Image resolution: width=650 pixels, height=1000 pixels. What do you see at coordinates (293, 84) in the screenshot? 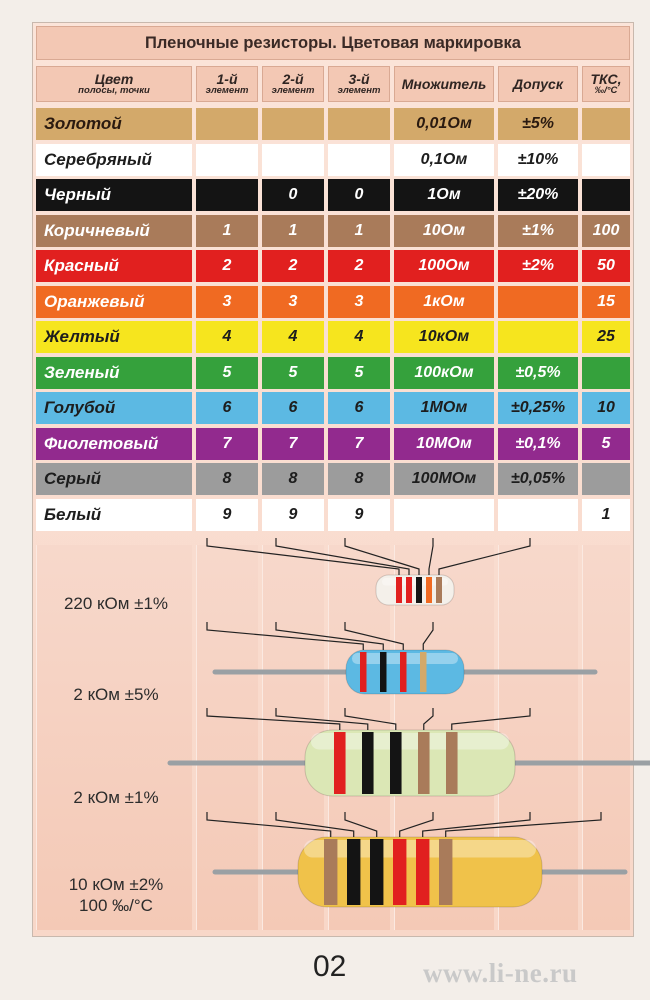
I see `column-header: 2-й элемент` at bounding box center [293, 84].